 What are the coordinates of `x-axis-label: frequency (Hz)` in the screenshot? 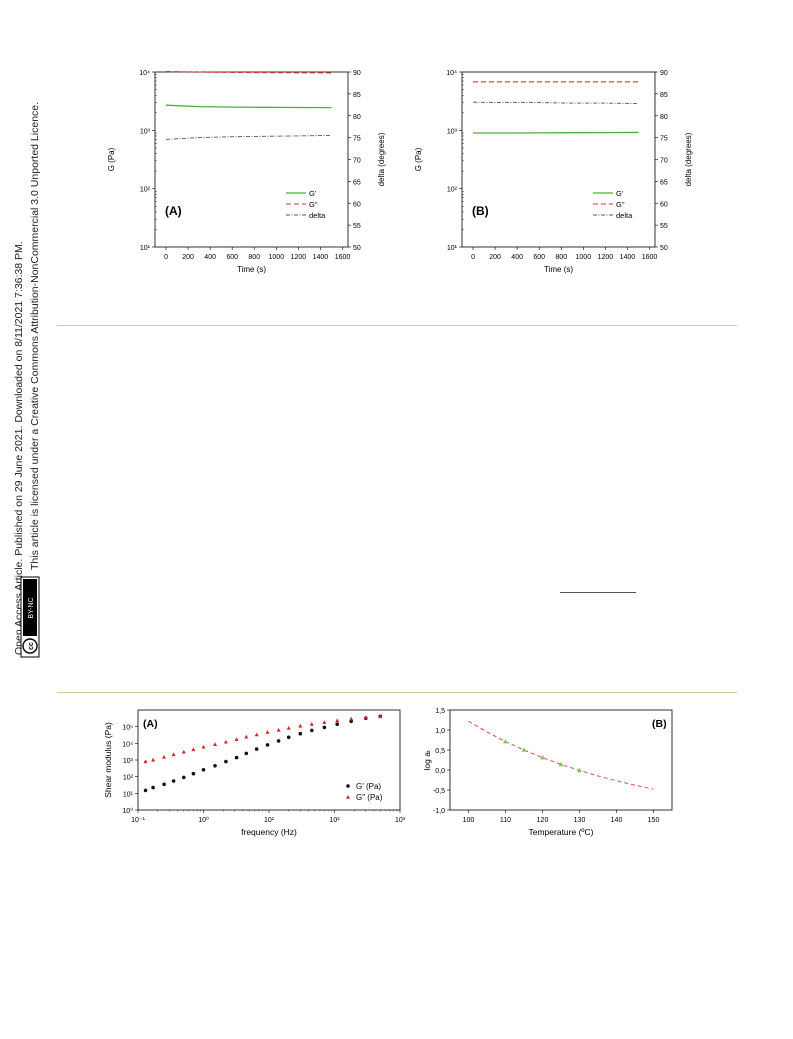 It's located at (269, 832).